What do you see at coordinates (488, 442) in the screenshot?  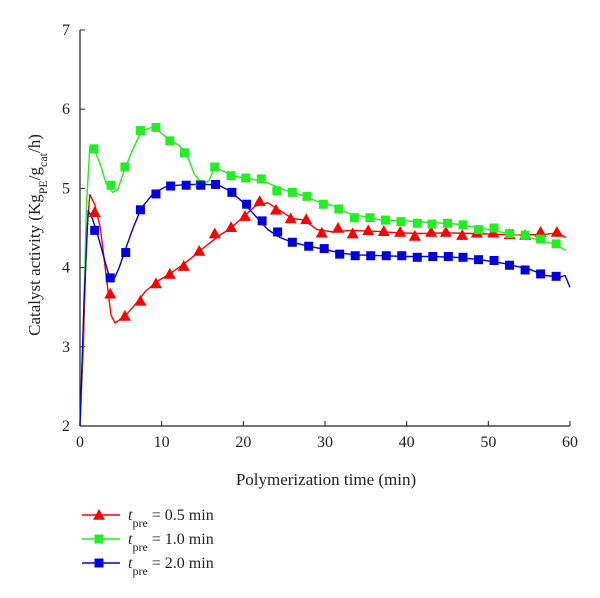 I see `x-tick-label: 50` at bounding box center [488, 442].